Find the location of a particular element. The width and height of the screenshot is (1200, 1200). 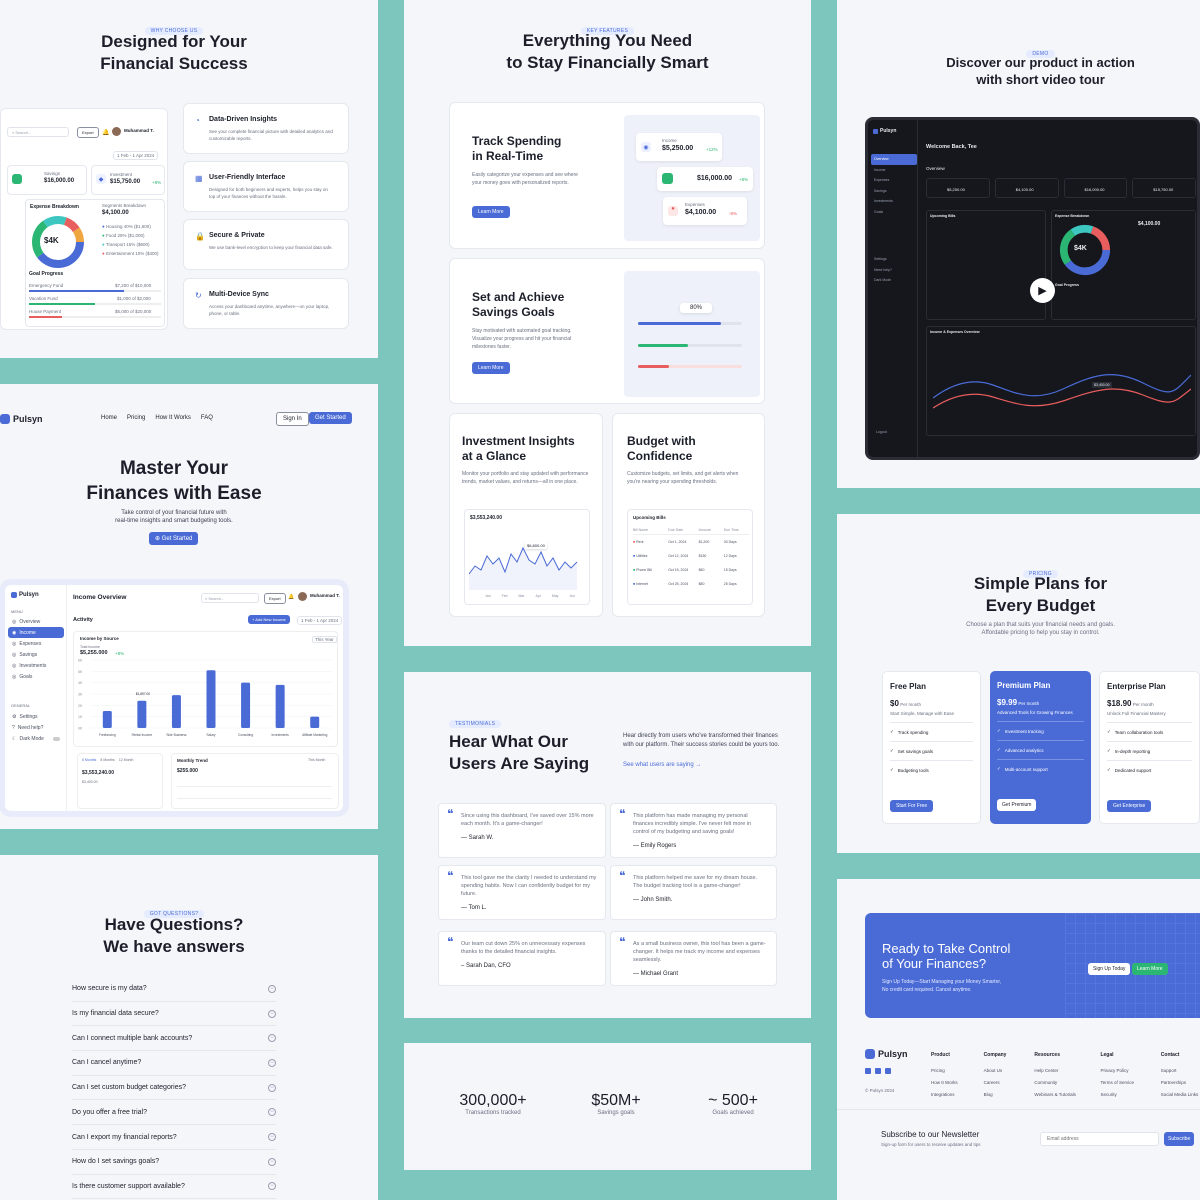

facebook-icon is located at coordinates (868, 1071).